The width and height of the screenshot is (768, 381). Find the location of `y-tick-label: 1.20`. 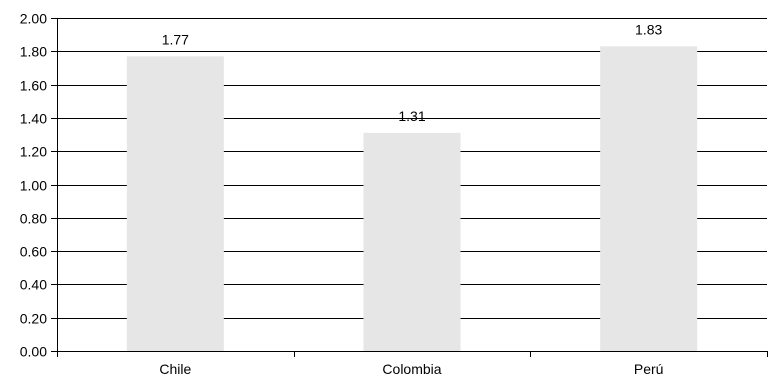

y-tick-label: 1.20 is located at coordinates (33, 152).